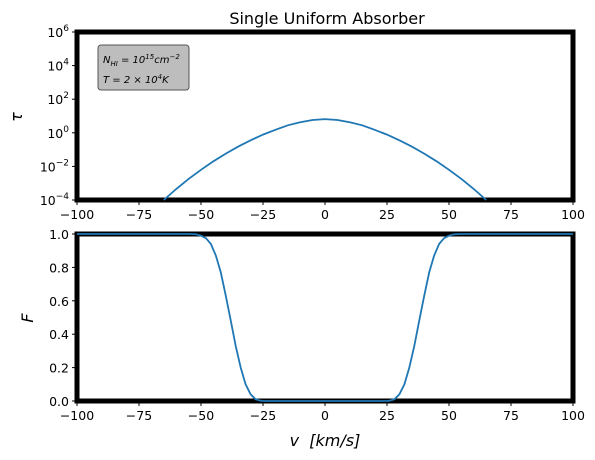 This screenshot has height=460, width=595. I want to click on parameter-annotation-box: NHI = 1015cm−2 T = 2 × 104K, so click(143, 67).